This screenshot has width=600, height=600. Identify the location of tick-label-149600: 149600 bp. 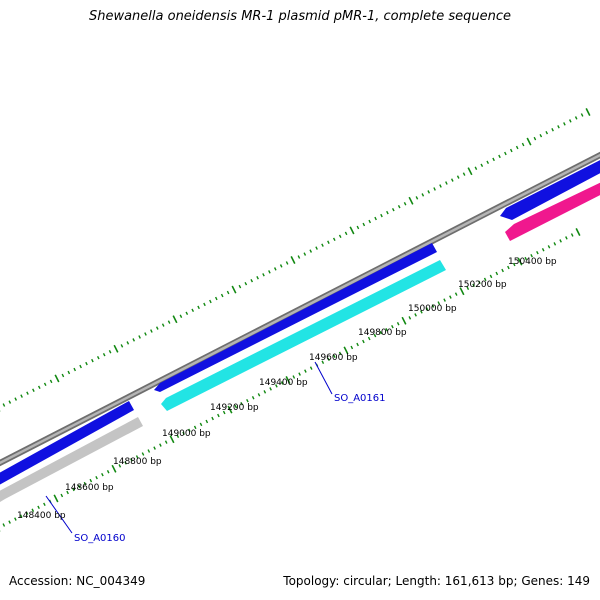
(333, 358).